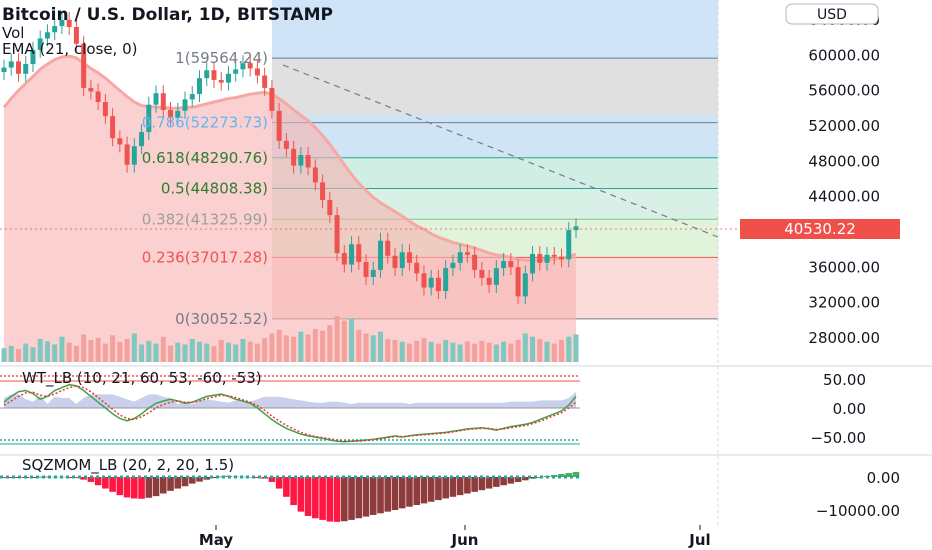 The width and height of the screenshot is (932, 550). What do you see at coordinates (844, 267) in the screenshot?
I see `price-tick-label: 36000.00` at bounding box center [844, 267].